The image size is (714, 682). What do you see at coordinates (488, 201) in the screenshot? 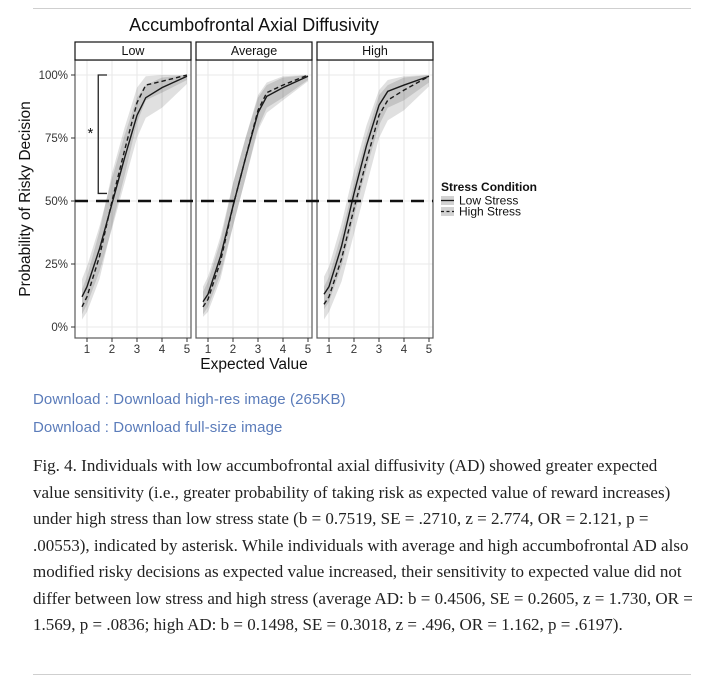
I see `legend-entry-label: Low Stress` at bounding box center [488, 201].